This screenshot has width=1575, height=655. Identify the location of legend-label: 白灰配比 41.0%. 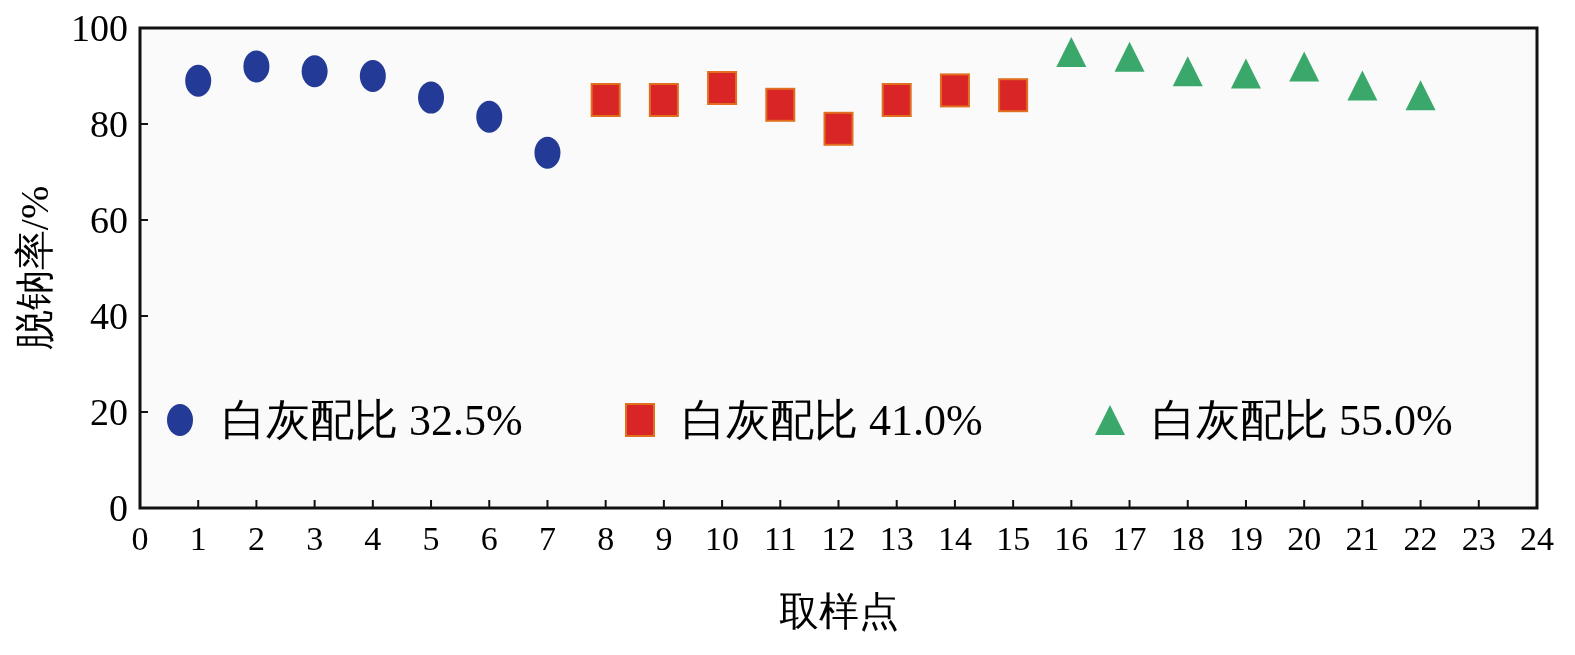
(832, 420).